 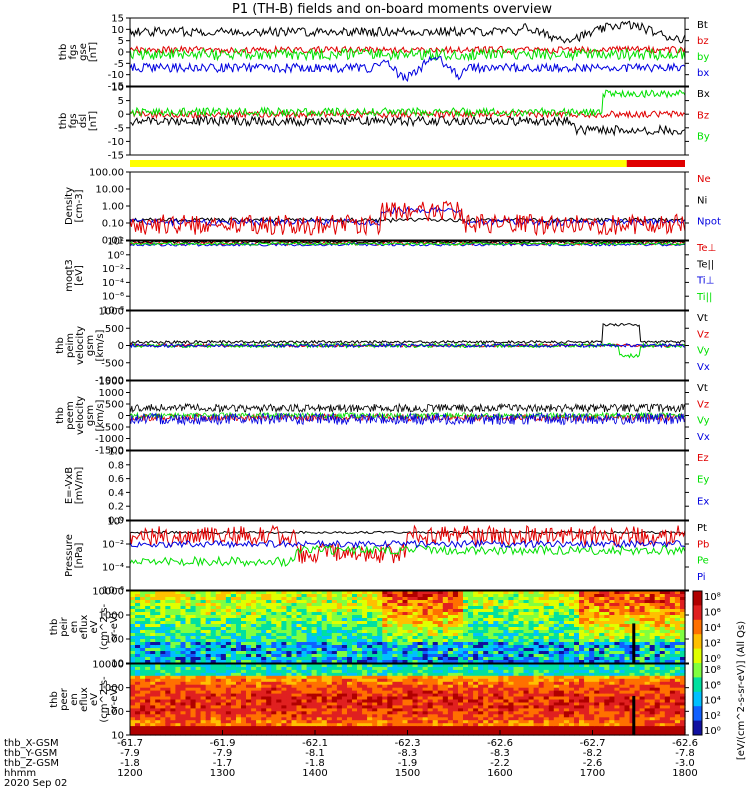 I want to click on series-bz, so click(x=407, y=49).